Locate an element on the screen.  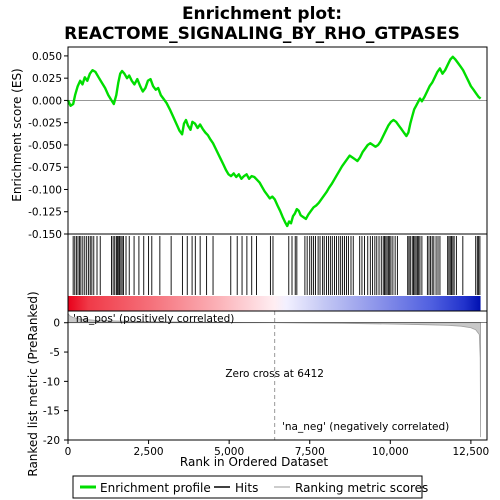
es-ytick-label: -0.125 is located at coordinates (45, 213).